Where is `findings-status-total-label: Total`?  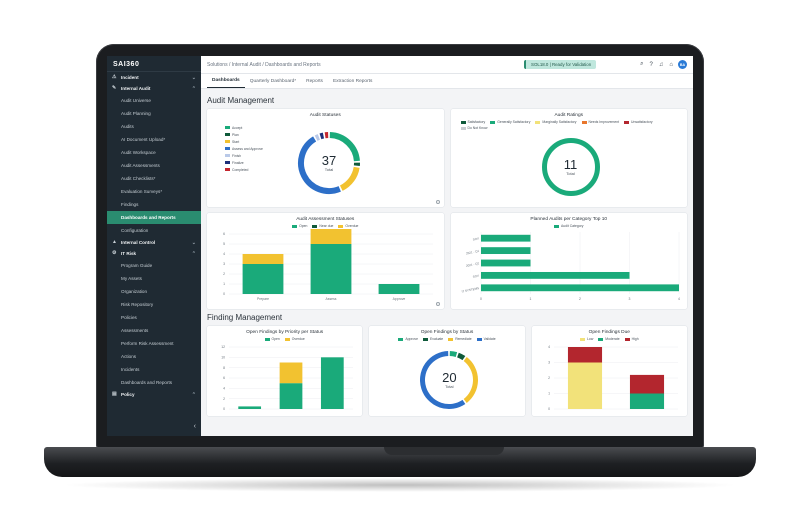 findings-status-total-label: Total is located at coordinates (449, 386).